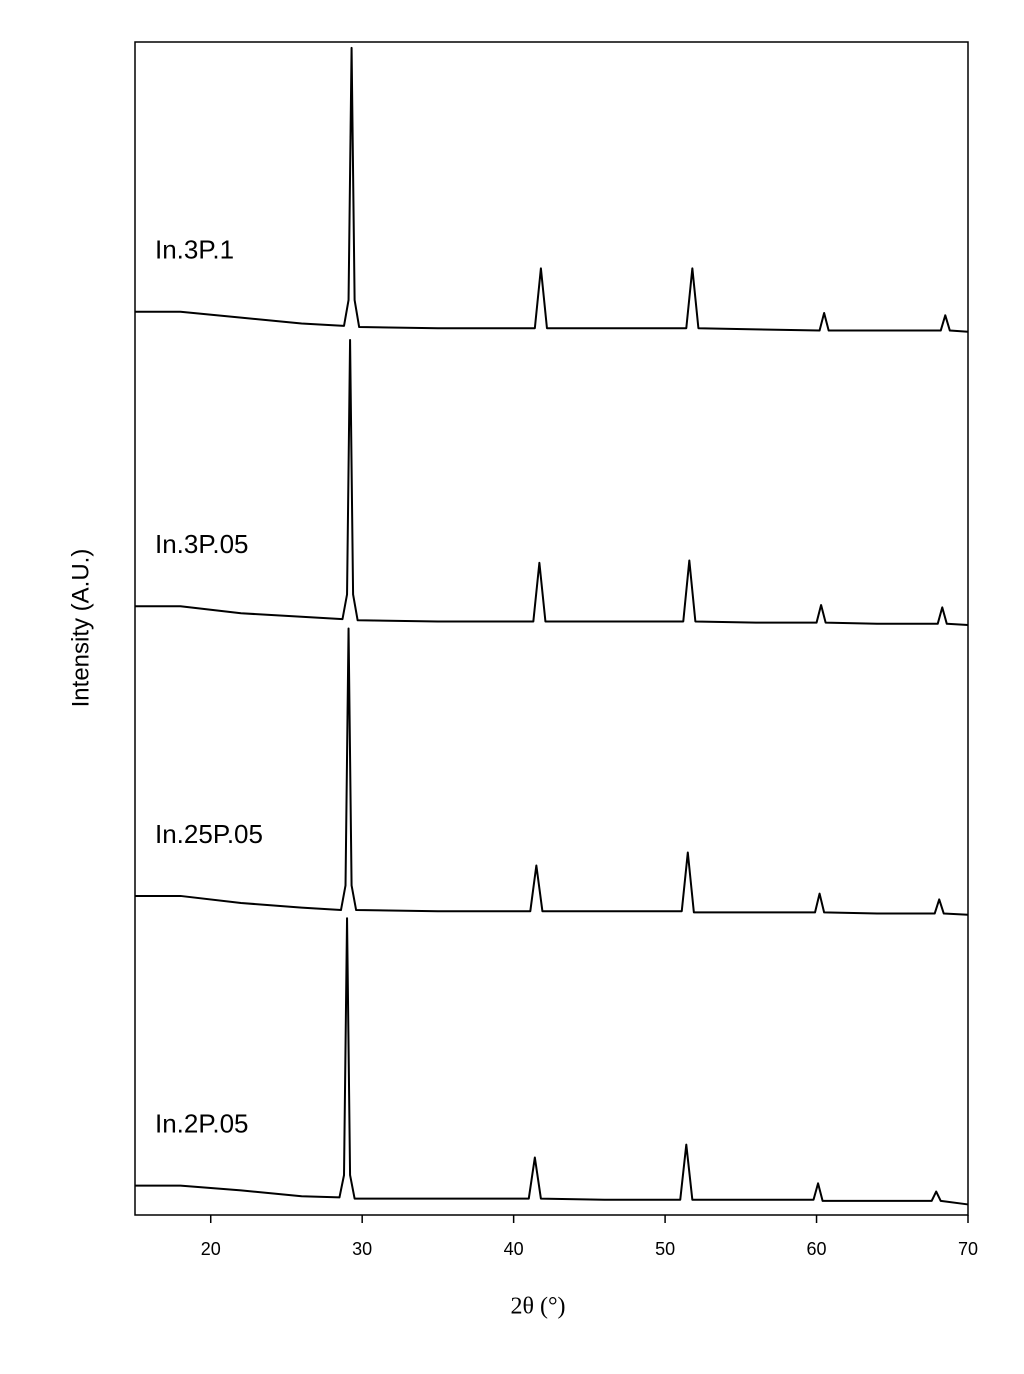 The width and height of the screenshot is (1024, 1374). What do you see at coordinates (209, 834) in the screenshot?
I see `trace-label: In.25P.05` at bounding box center [209, 834].